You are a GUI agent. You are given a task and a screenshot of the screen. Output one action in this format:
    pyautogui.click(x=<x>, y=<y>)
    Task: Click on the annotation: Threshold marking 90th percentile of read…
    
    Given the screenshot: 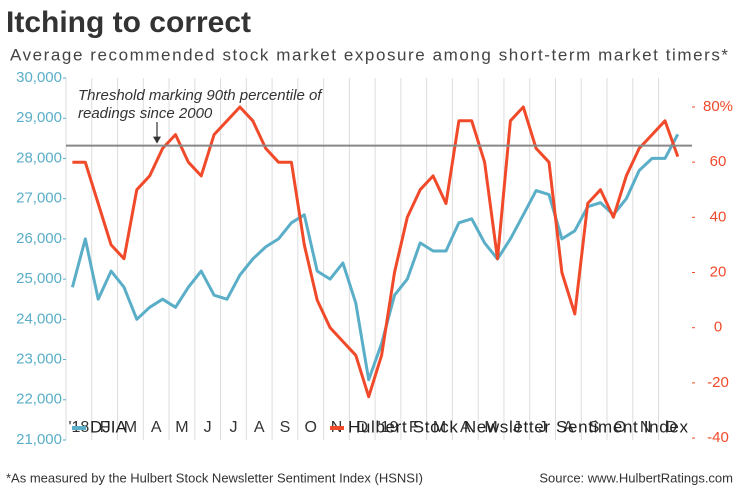 What is the action you would take?
    pyautogui.click(x=200, y=104)
    